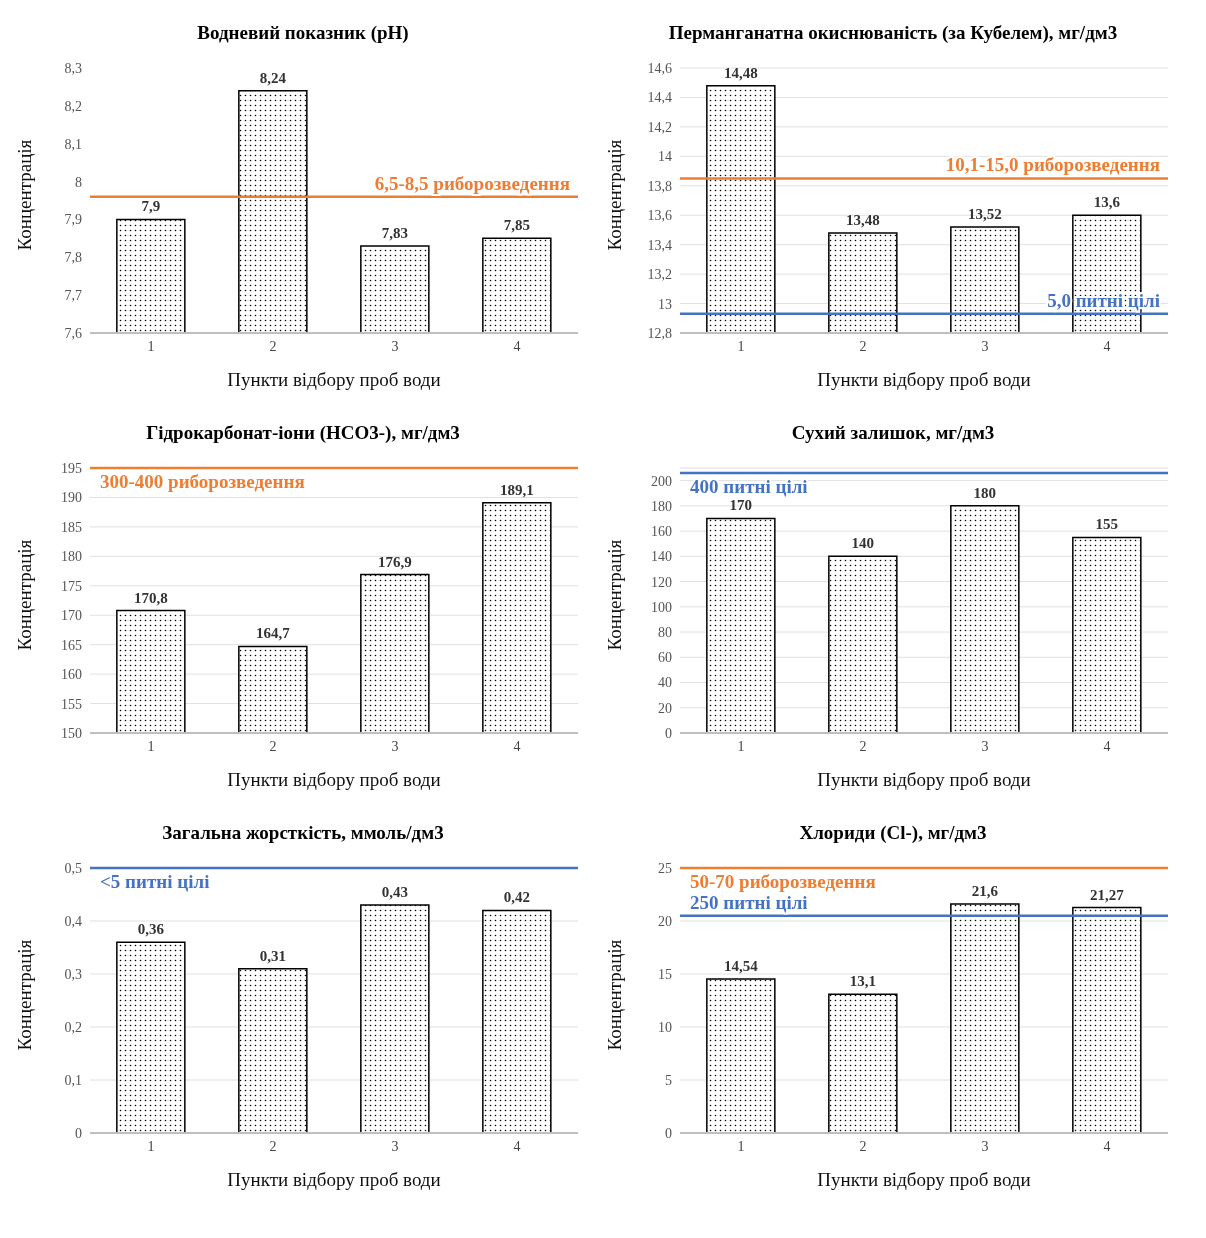 Image resolution: width=1206 pixels, height=1238 pixels. Describe the element at coordinates (1107, 202) in the screenshot. I see `data-label: 13,6` at that location.